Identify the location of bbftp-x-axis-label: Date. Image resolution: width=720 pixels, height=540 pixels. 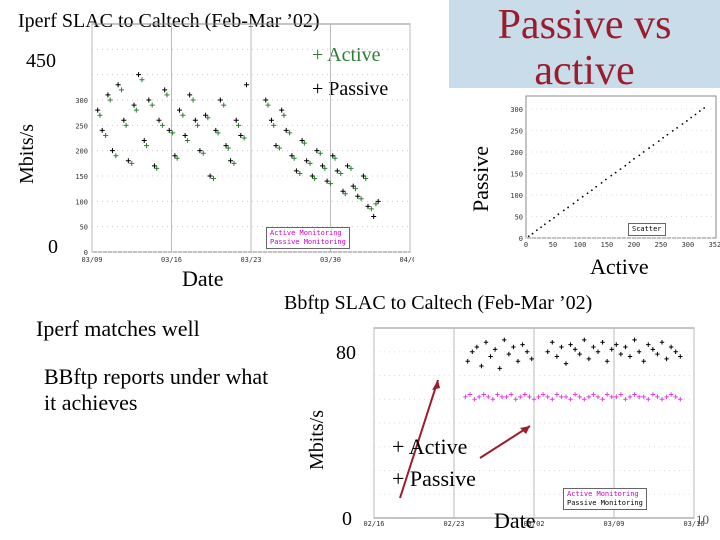
(515, 520).